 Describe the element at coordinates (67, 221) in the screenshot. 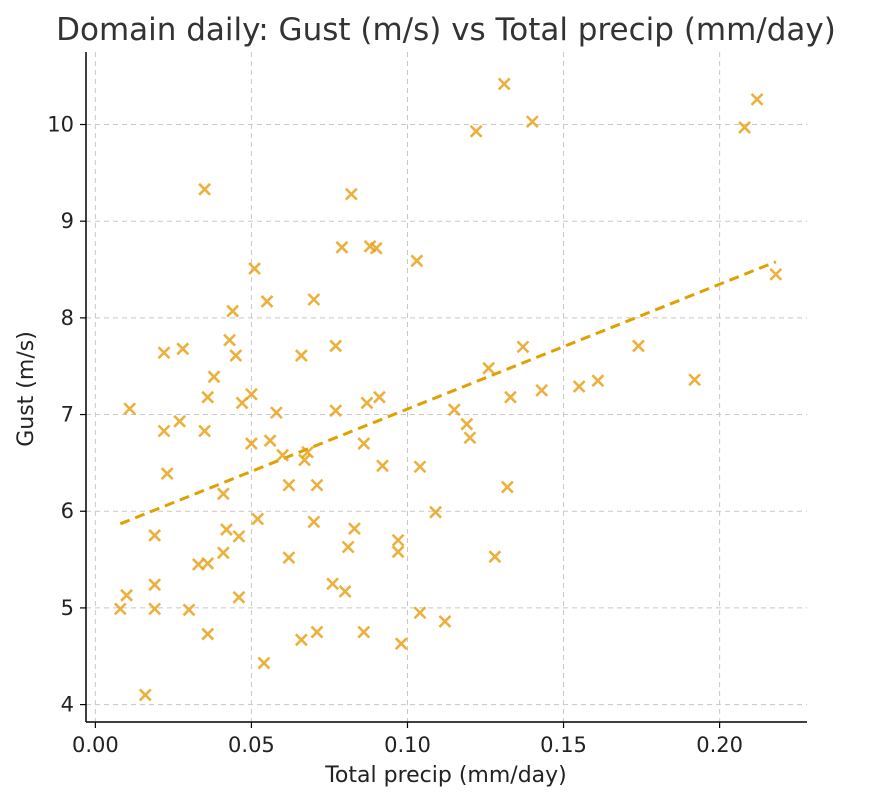

I see `y-tick-label: 9` at that location.